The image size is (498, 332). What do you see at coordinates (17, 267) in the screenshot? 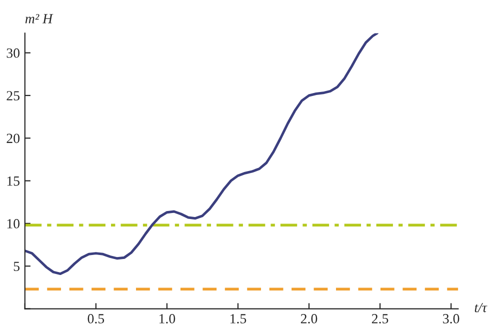
I see `y-tick-label: 5` at bounding box center [17, 267].